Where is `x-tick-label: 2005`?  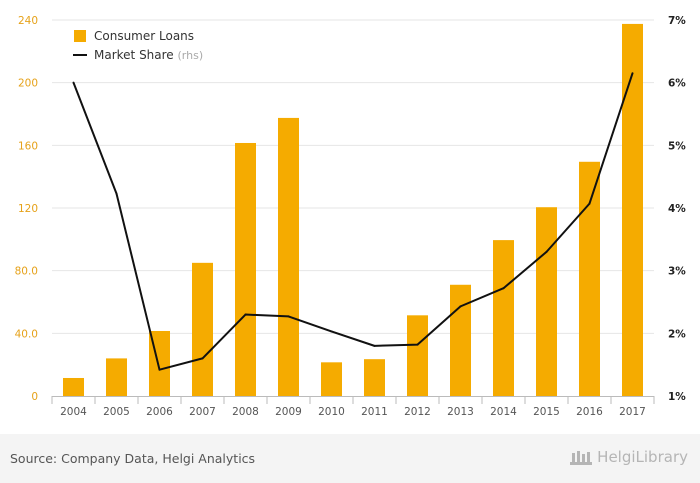 x-tick-label: 2005 is located at coordinates (116, 412).